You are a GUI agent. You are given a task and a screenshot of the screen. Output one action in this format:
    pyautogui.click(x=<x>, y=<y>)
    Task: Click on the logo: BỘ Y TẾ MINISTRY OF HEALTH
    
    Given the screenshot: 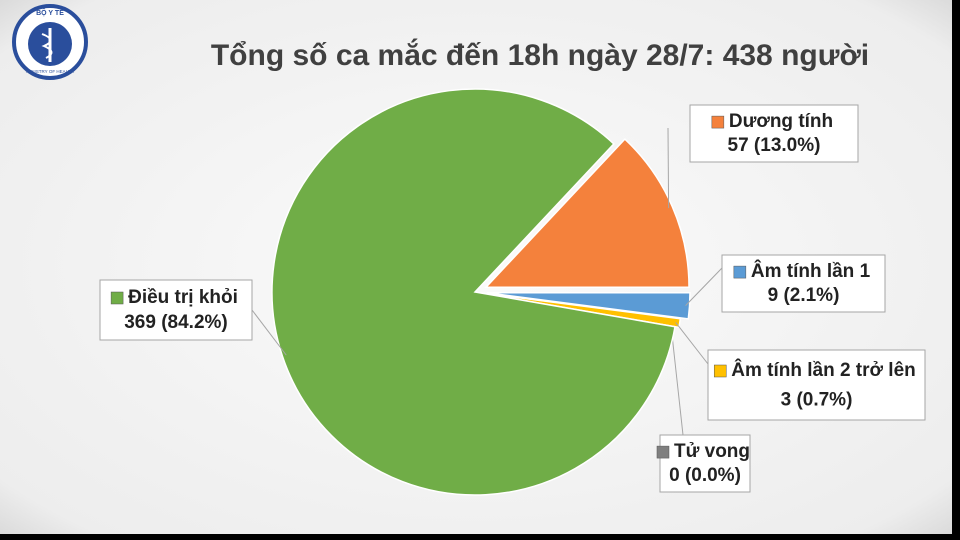 What is the action you would take?
    pyautogui.click(x=50, y=42)
    